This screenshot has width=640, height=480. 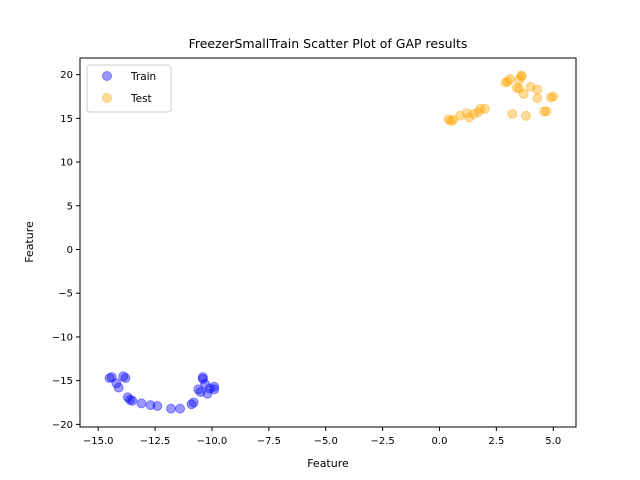 What do you see at coordinates (66, 250) in the screenshot?
I see `y-axis: −20 −15 −10 −5 0 5 10 15 20` at bounding box center [66, 250].